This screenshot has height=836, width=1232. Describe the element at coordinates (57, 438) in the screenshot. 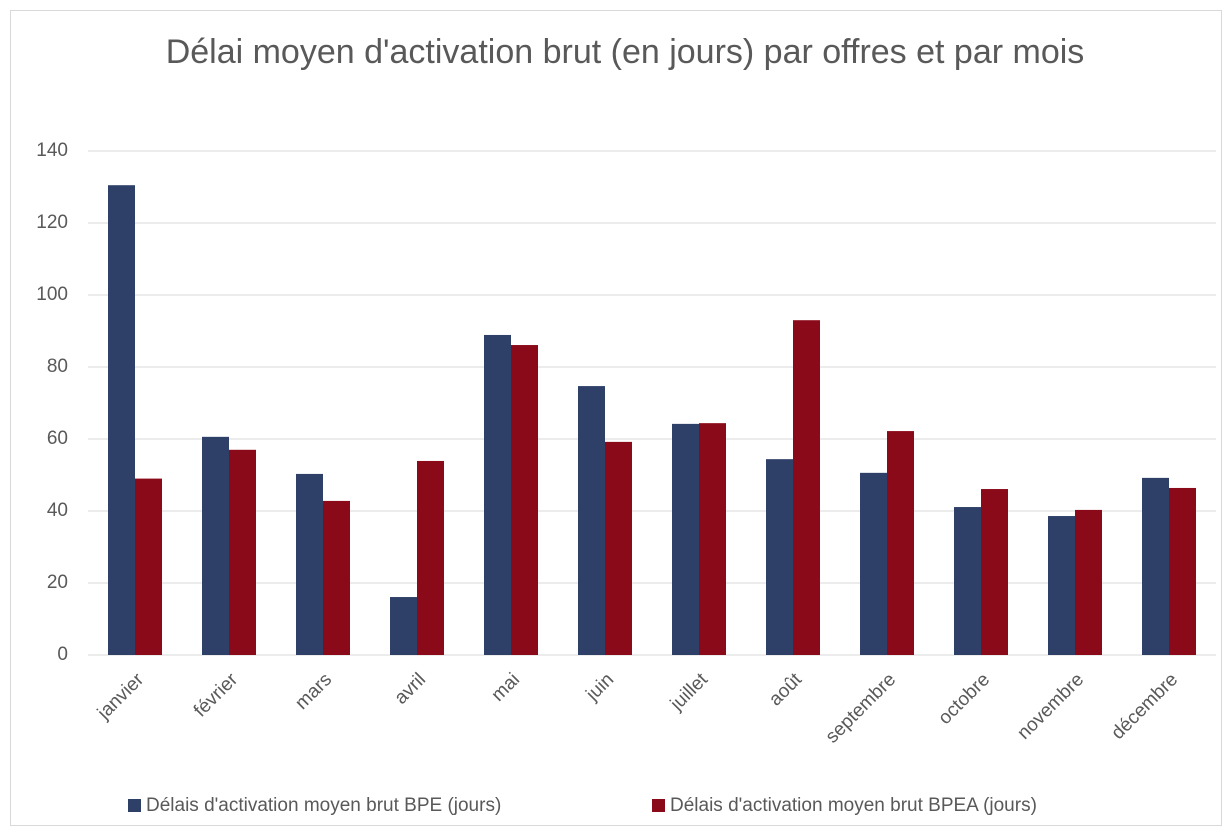

I see `y-tick-label: 60` at that location.